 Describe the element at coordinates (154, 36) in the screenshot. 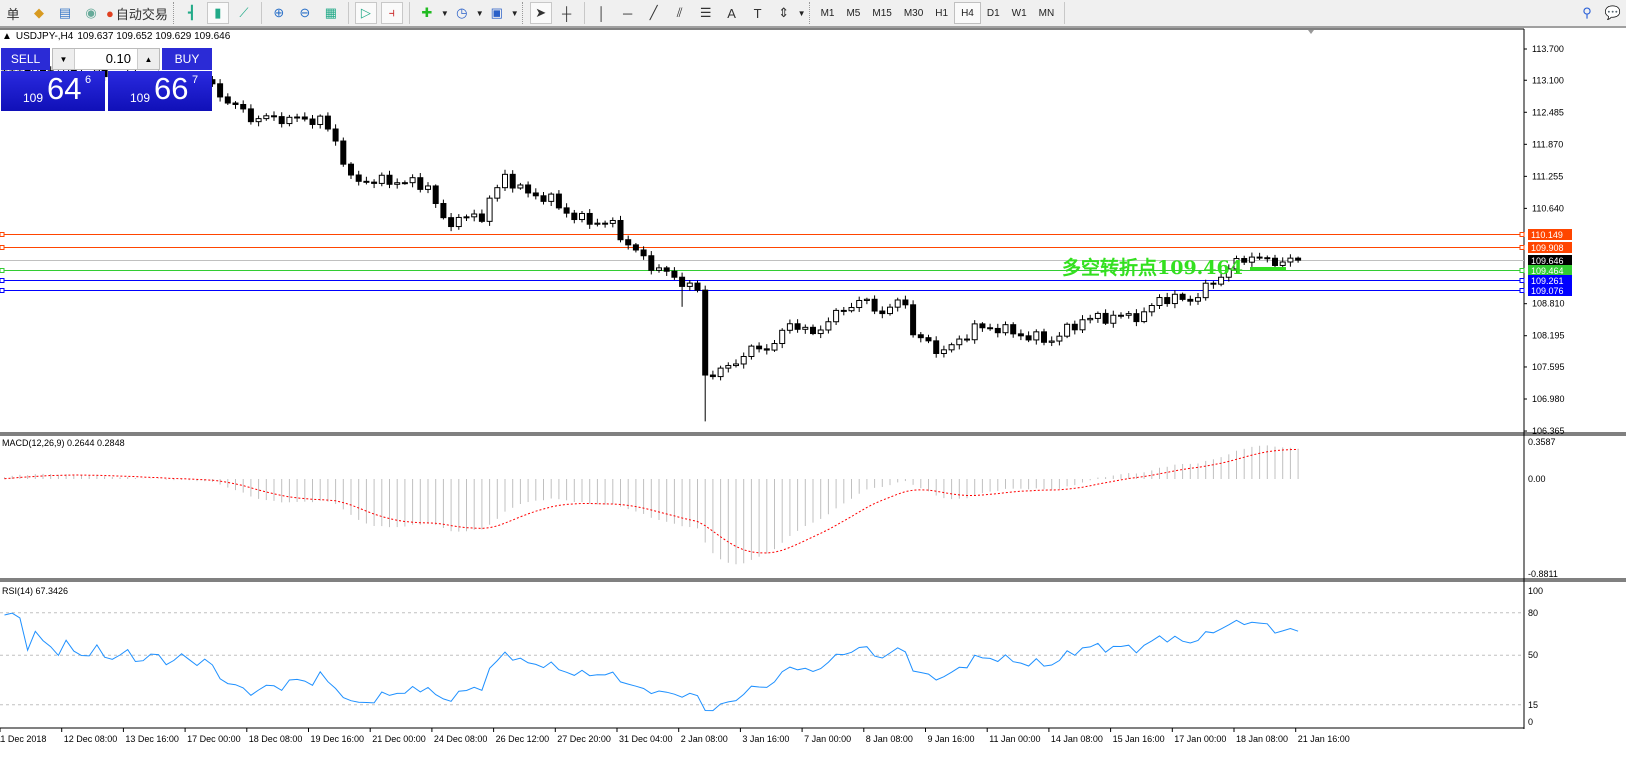

I see `ohlc-values: 109.637 109.652 109.629 109.646` at that location.